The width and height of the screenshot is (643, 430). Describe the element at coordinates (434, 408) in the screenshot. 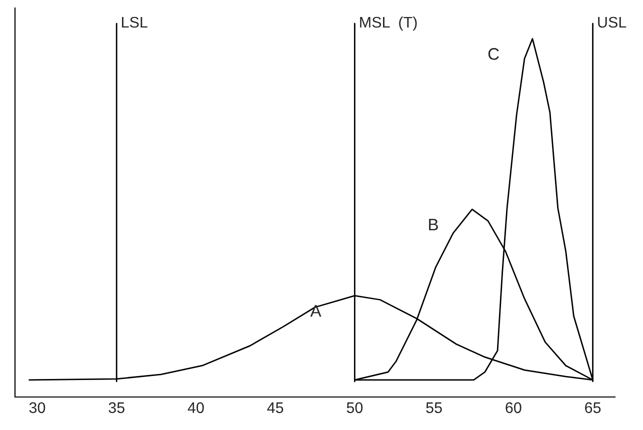

I see `x-tick-label: 55` at that location.